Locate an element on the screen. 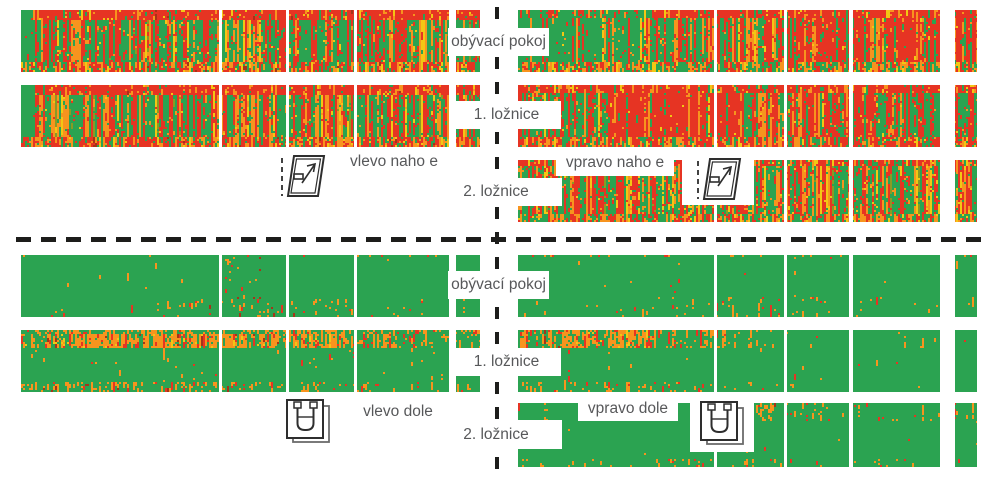 This screenshot has width=1000, height=481. room-label-bedroom-2-bottom: 2. ložnice is located at coordinates (496, 434).